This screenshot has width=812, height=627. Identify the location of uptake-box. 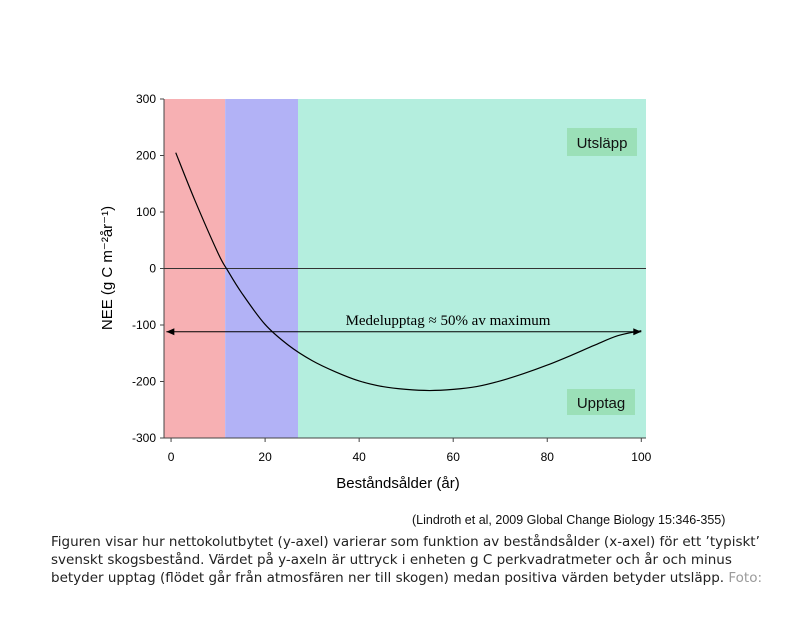
(601, 402).